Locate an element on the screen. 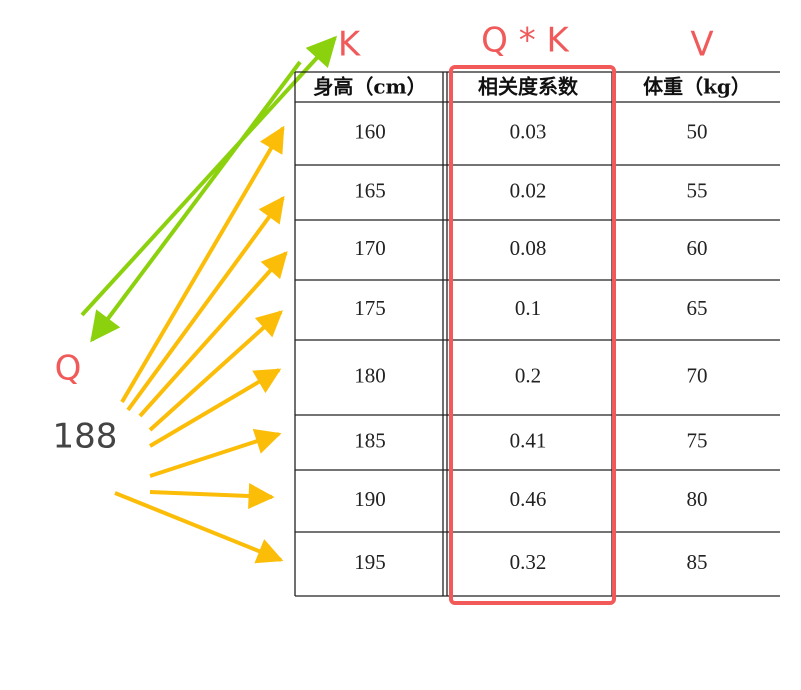 This screenshot has width=801, height=690. cell: 165 is located at coordinates (370, 190).